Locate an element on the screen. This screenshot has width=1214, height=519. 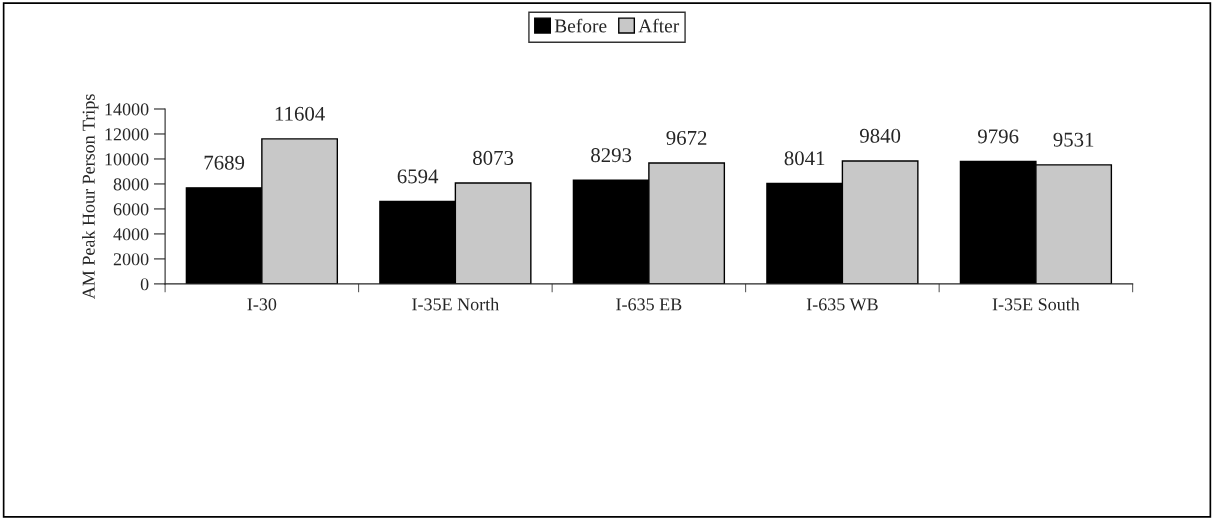
data-label: 9796 is located at coordinates (998, 136).